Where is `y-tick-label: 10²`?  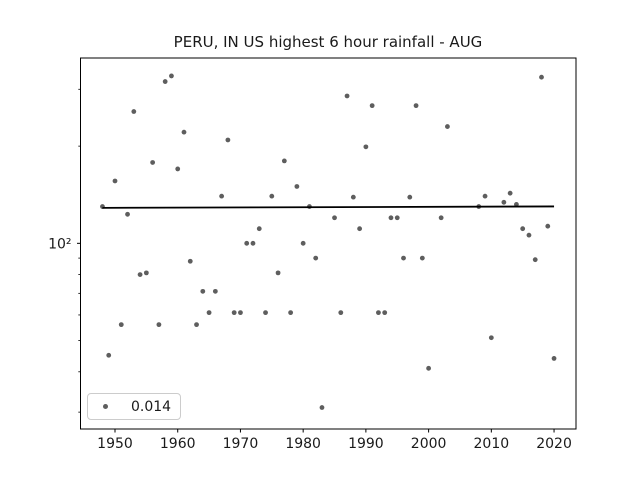 y-tick-label: 10² is located at coordinates (59, 244).